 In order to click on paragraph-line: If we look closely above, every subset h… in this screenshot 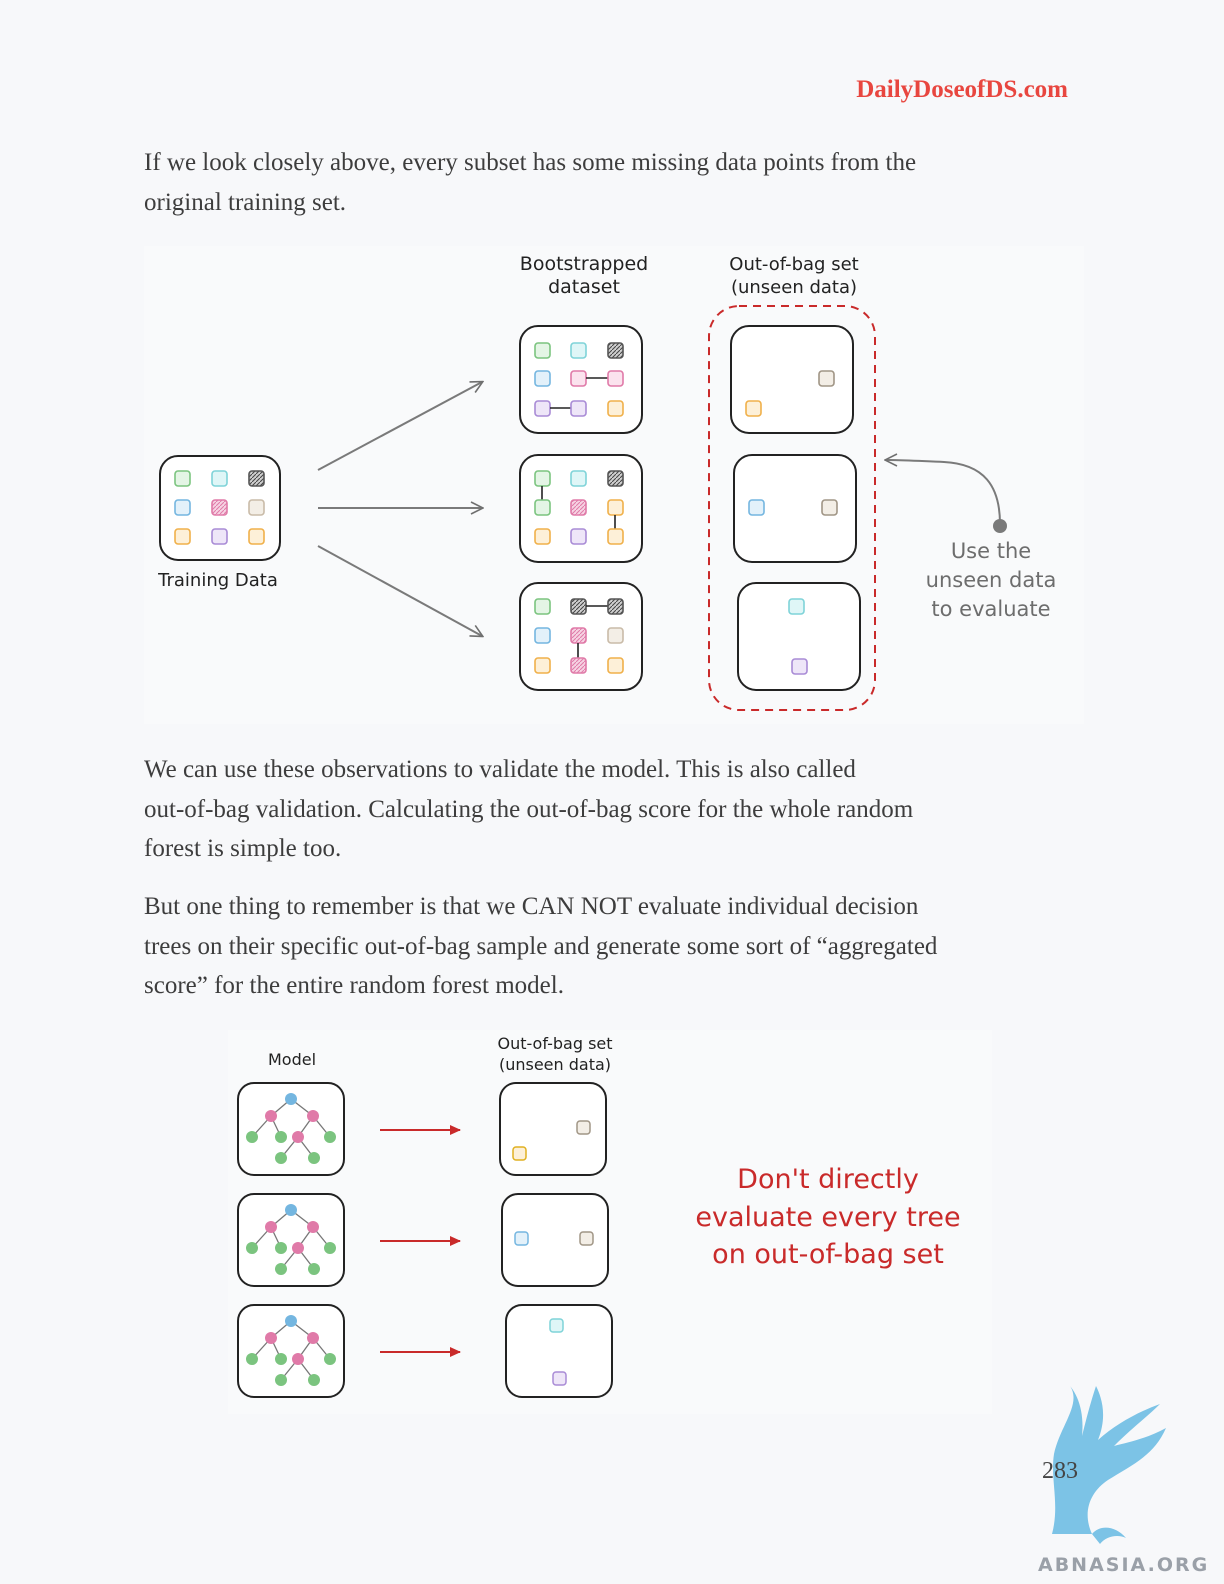, I will do `click(530, 162)`.